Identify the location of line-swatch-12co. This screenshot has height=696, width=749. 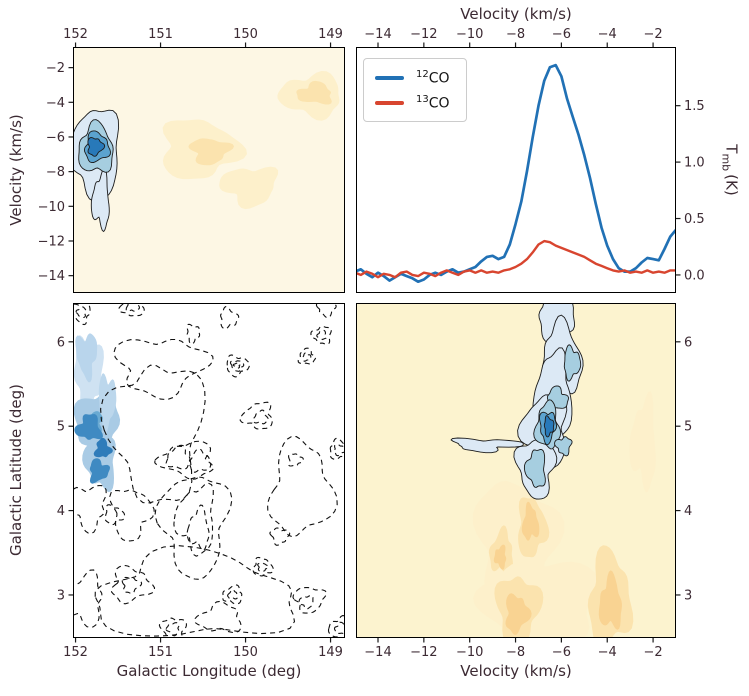
(389, 77).